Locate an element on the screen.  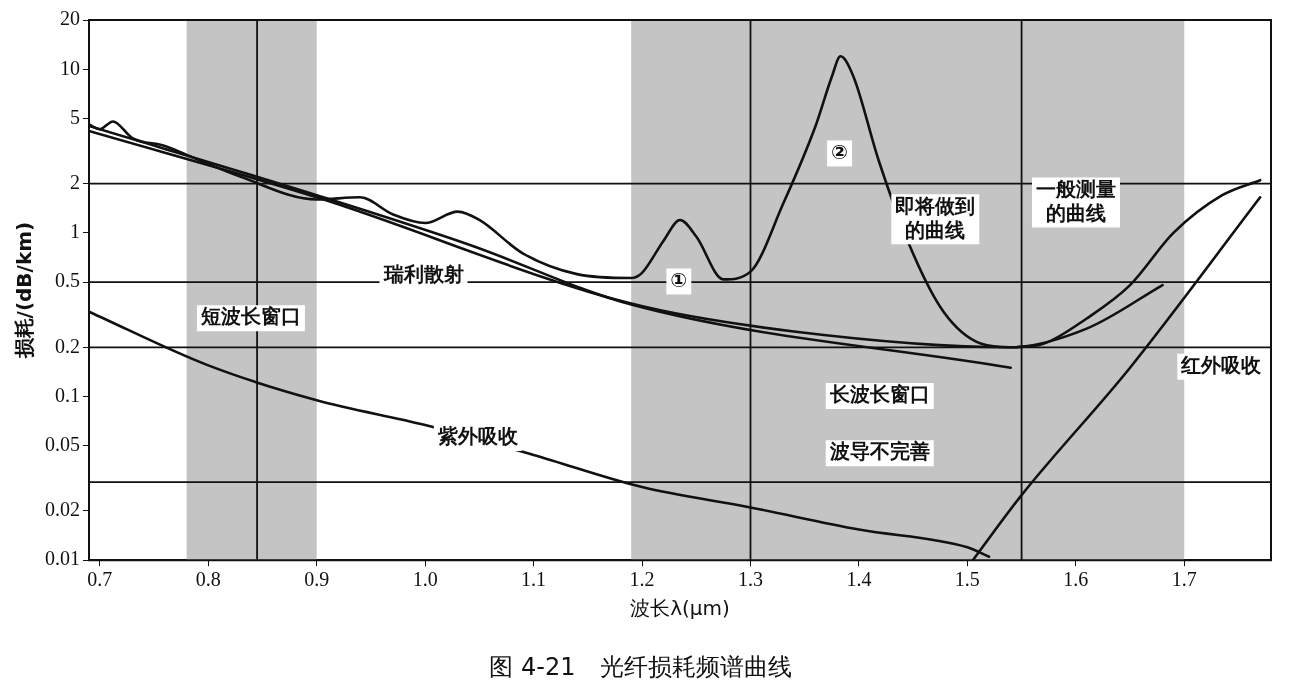
x-axis-title: 波长λ(μm) is located at coordinates (680, 608).